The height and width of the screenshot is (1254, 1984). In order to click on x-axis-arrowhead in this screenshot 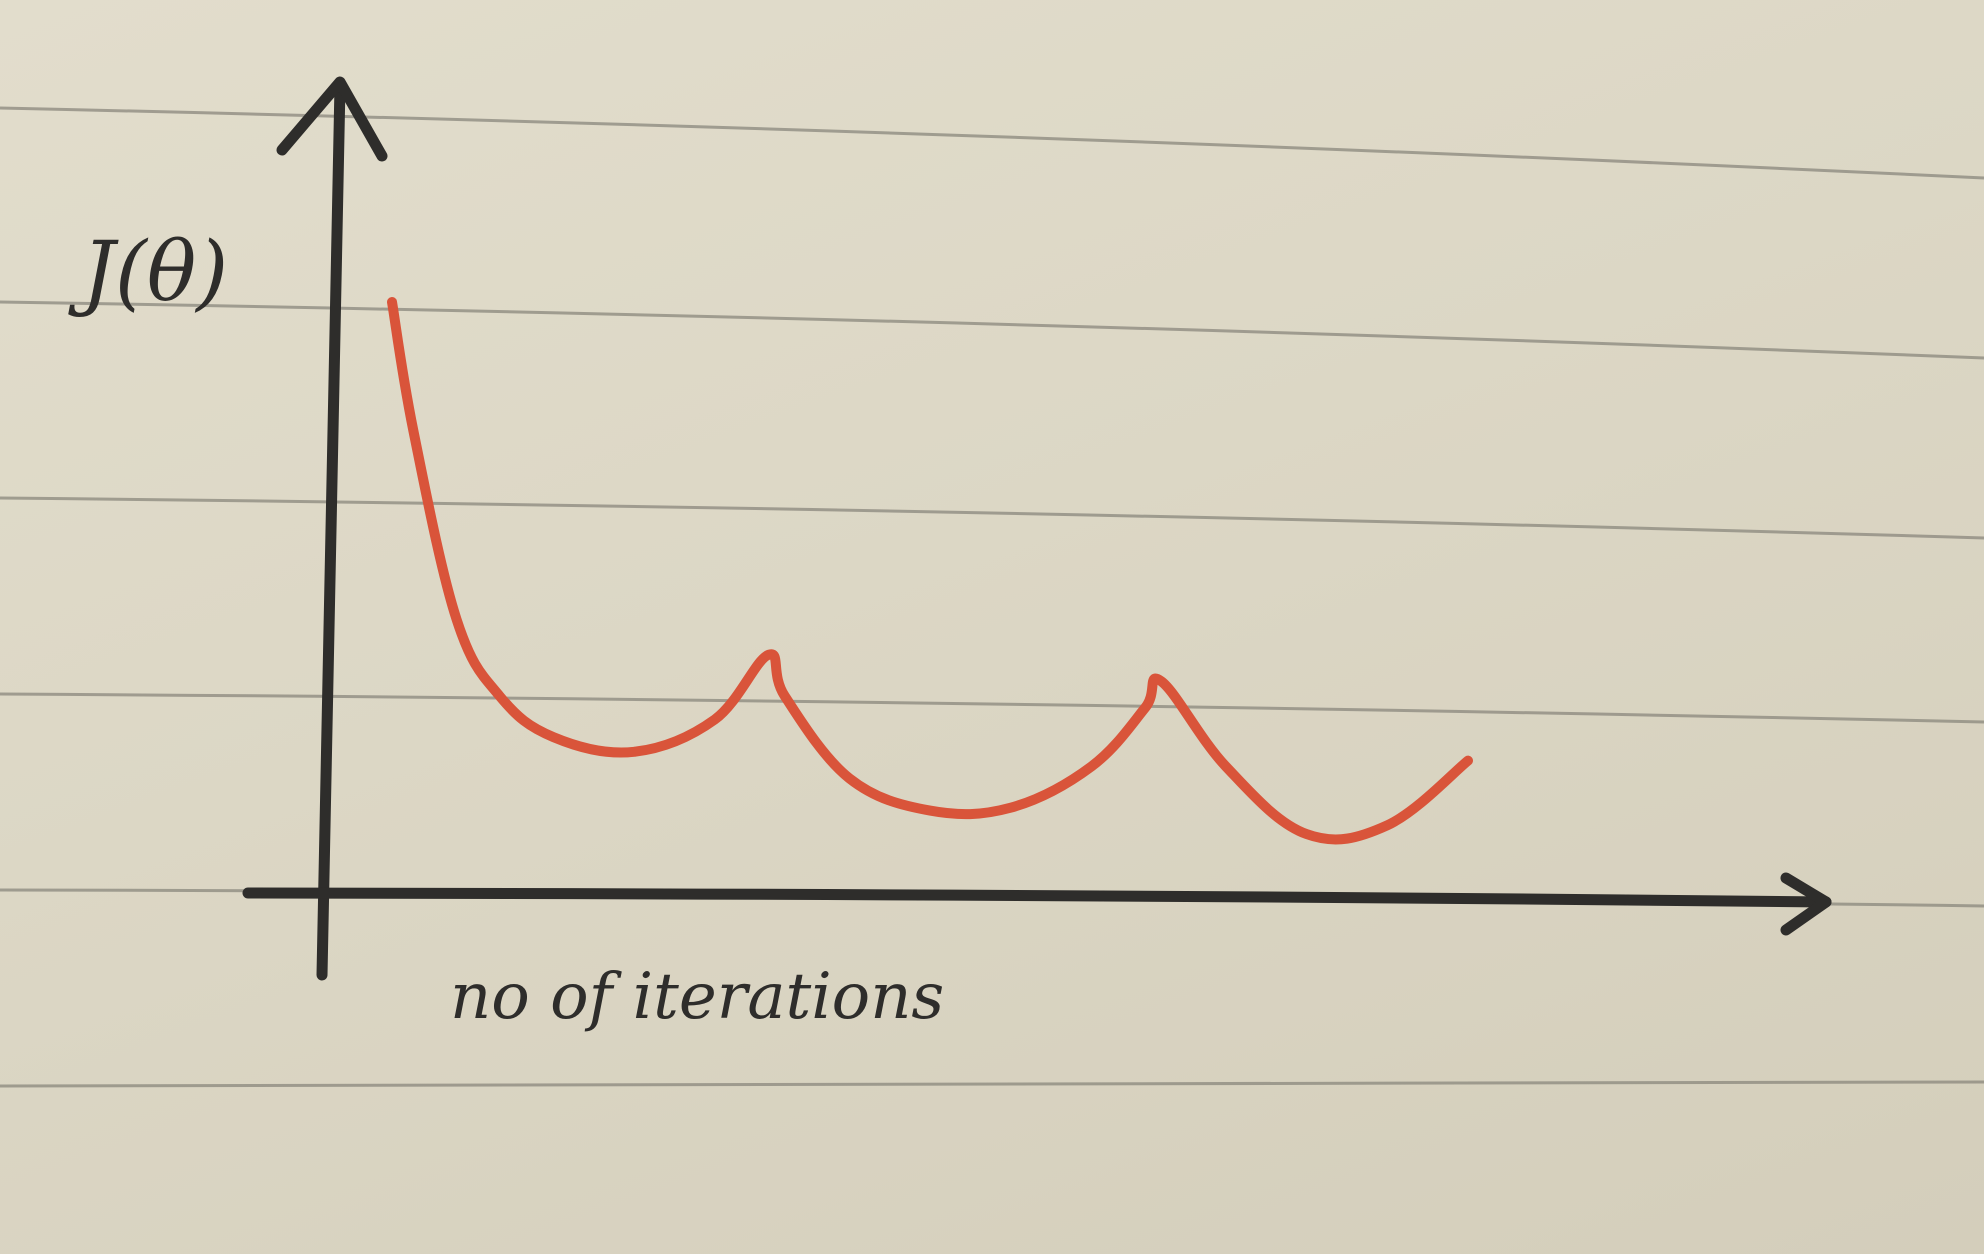, I will do `click(1806, 904)`.